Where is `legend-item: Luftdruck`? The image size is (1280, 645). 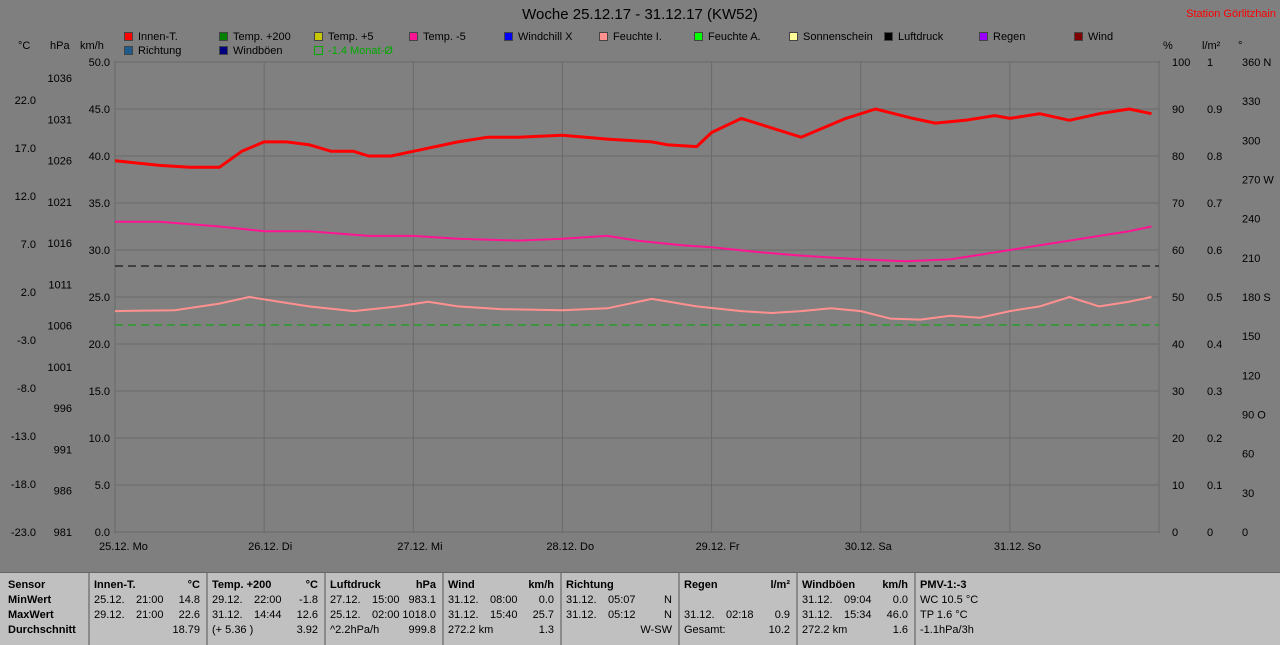
legend-item: Luftdruck is located at coordinates (913, 37).